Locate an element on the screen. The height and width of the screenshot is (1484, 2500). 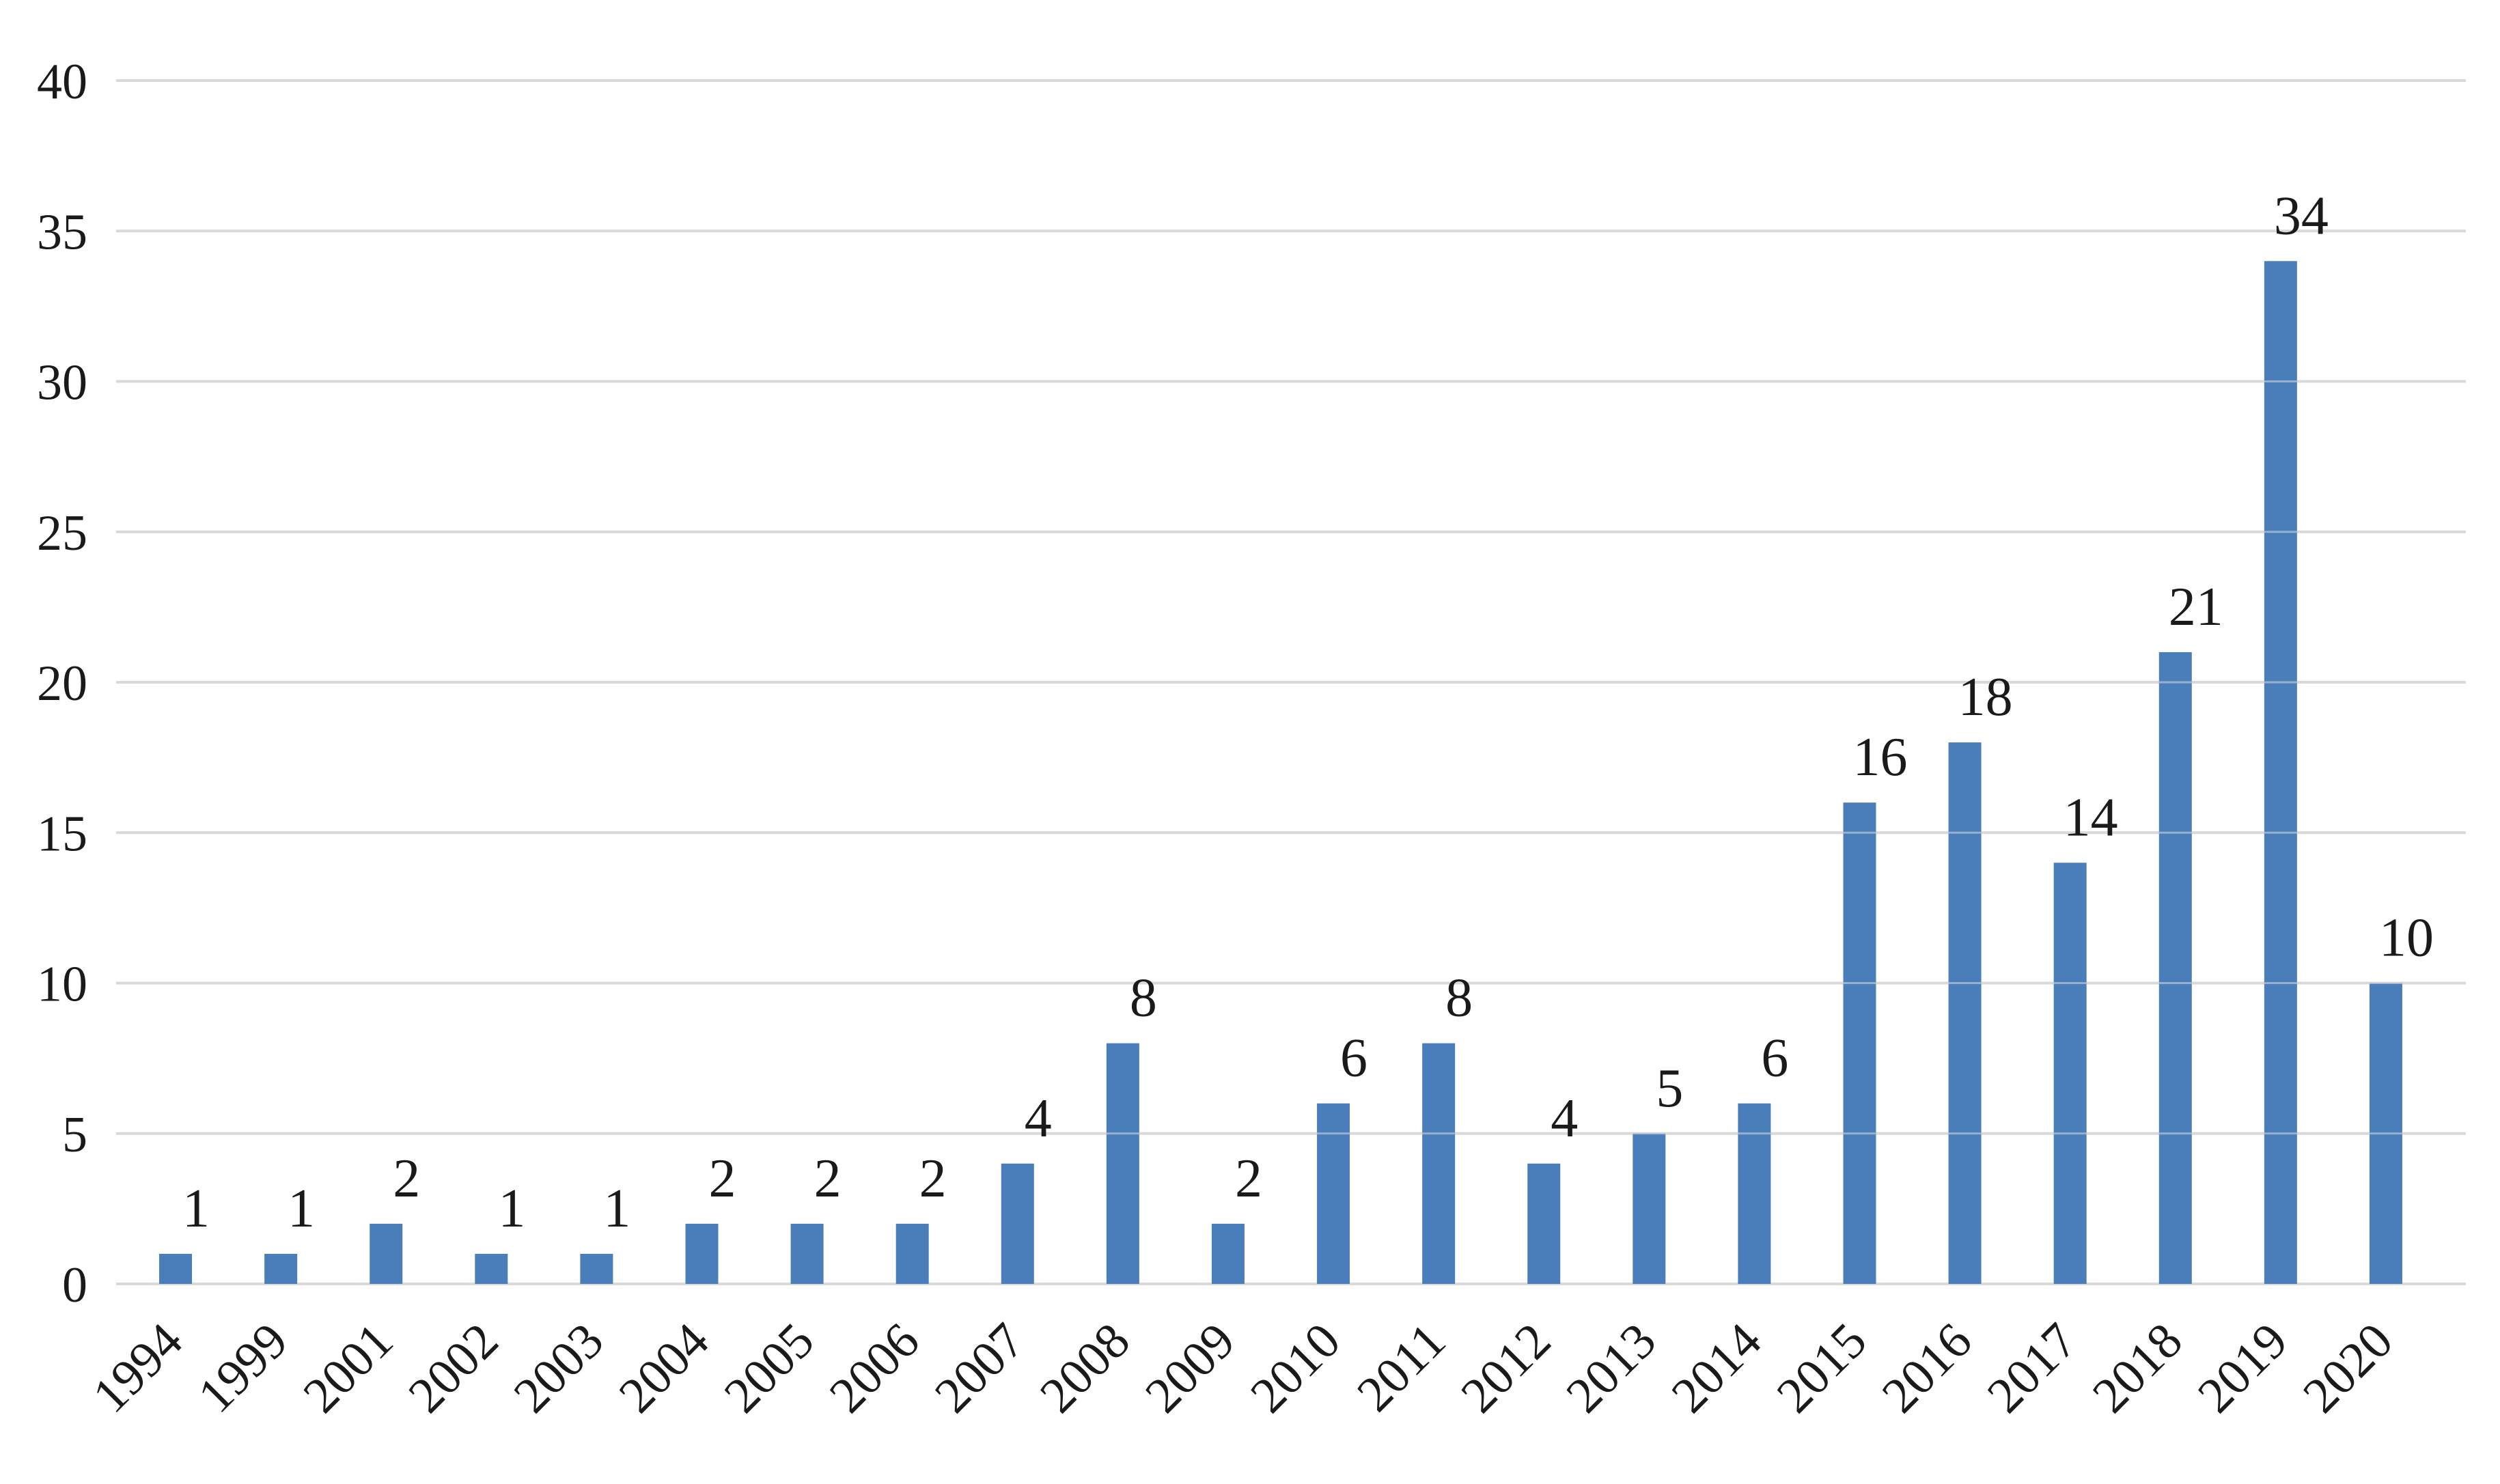
bar-2002 is located at coordinates (491, 1268).